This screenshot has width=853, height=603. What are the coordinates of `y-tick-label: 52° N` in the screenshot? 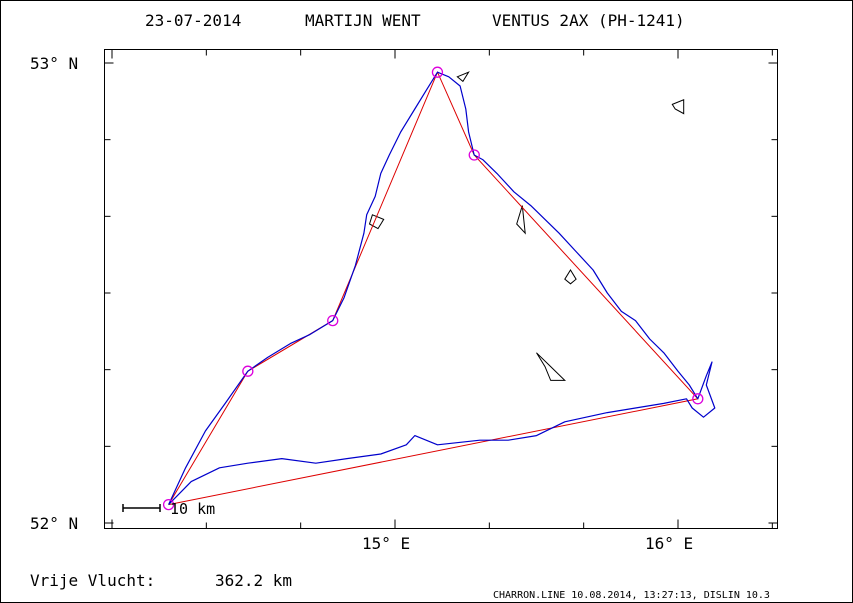 It's located at (54, 523).